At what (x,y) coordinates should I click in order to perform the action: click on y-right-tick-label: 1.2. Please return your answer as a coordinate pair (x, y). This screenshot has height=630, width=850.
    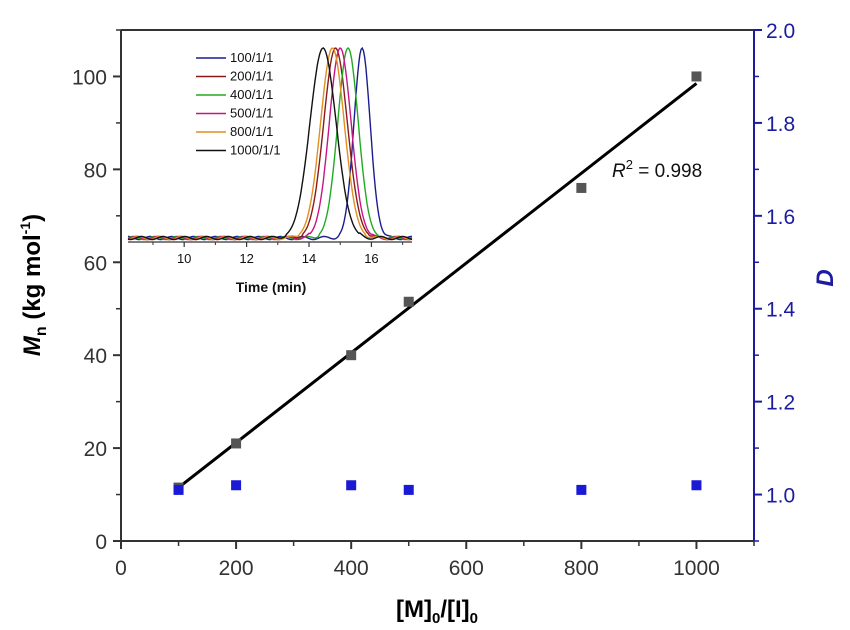
    Looking at the image, I should click on (780, 403).